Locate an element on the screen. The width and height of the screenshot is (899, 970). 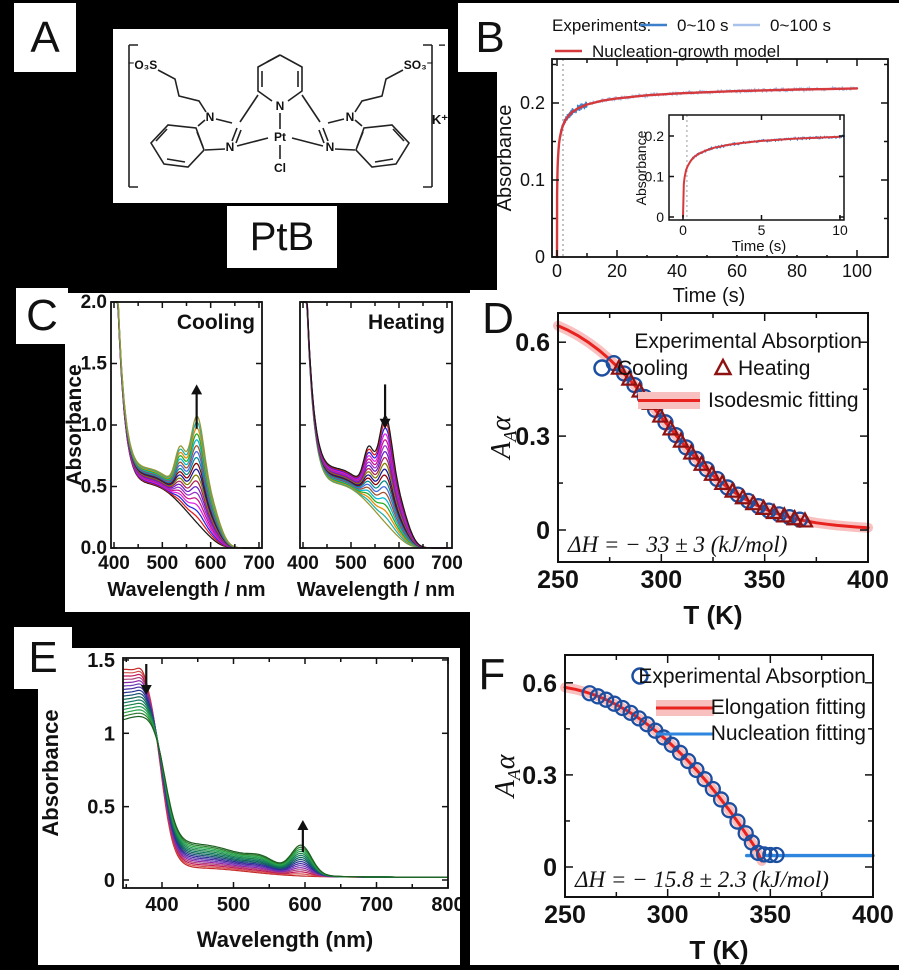
inset-x-axis-label: Time (s) is located at coordinates (759, 246).